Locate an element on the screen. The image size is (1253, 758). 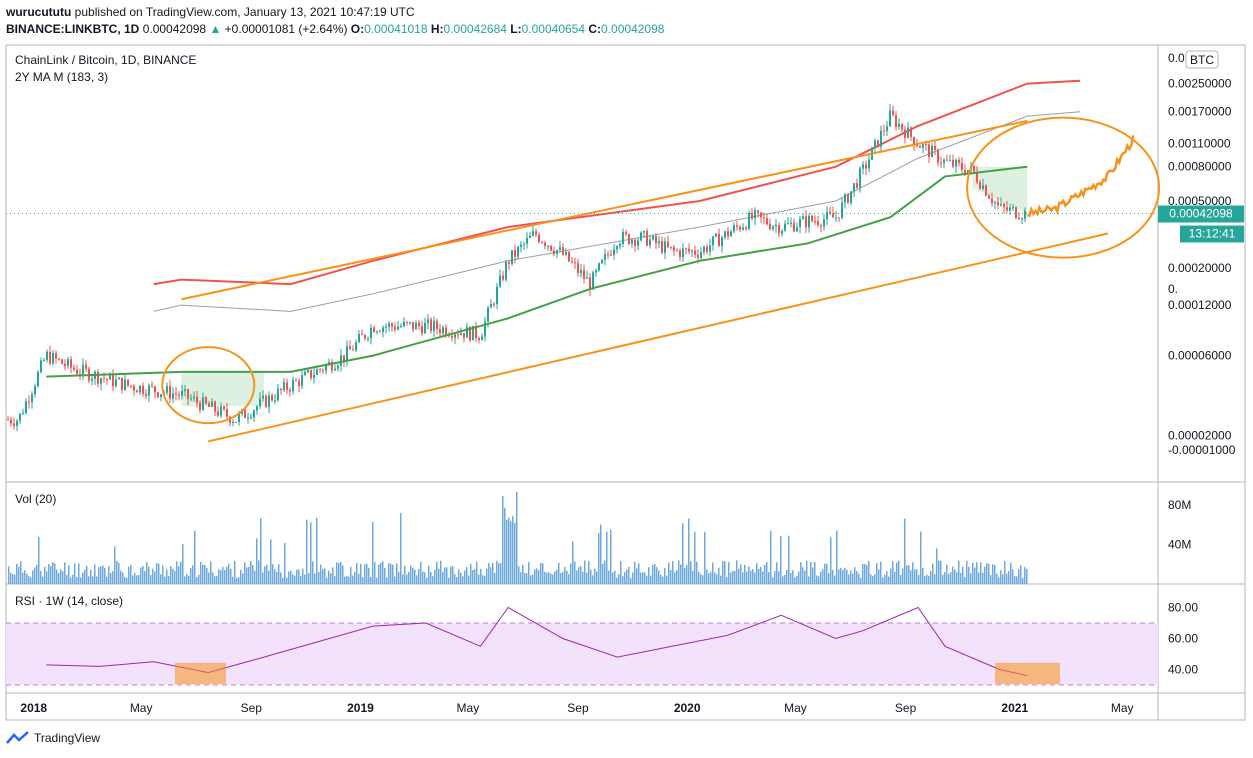
tradingview-footer: TradingView is located at coordinates (53, 738).